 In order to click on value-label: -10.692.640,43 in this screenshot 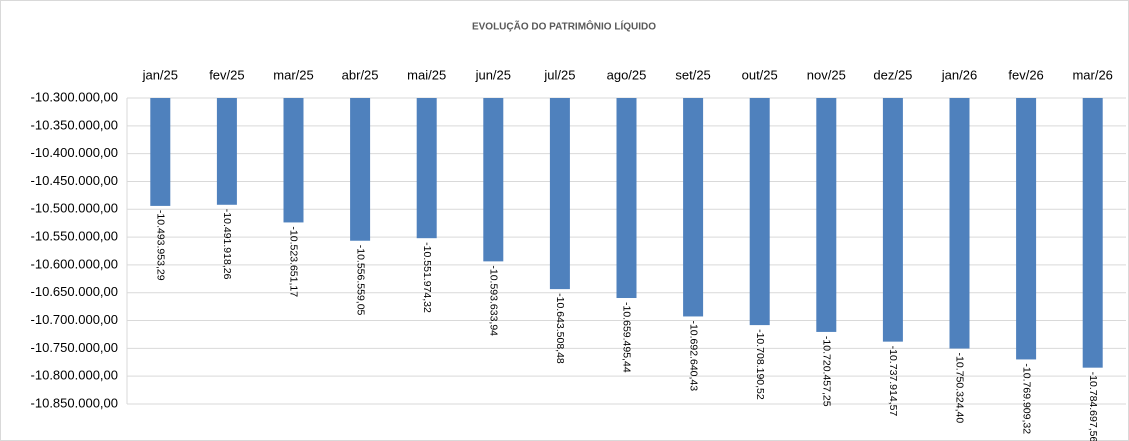, I will do `click(693, 355)`.